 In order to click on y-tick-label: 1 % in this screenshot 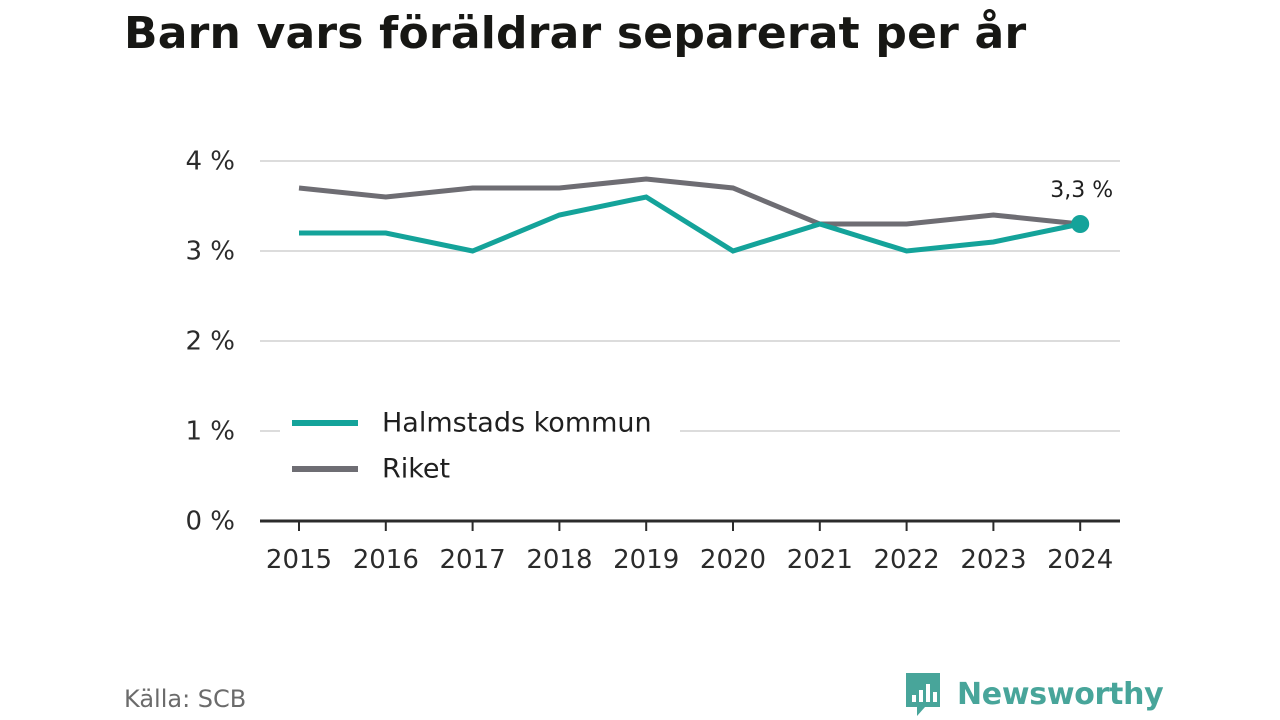, I will do `click(210, 432)`.